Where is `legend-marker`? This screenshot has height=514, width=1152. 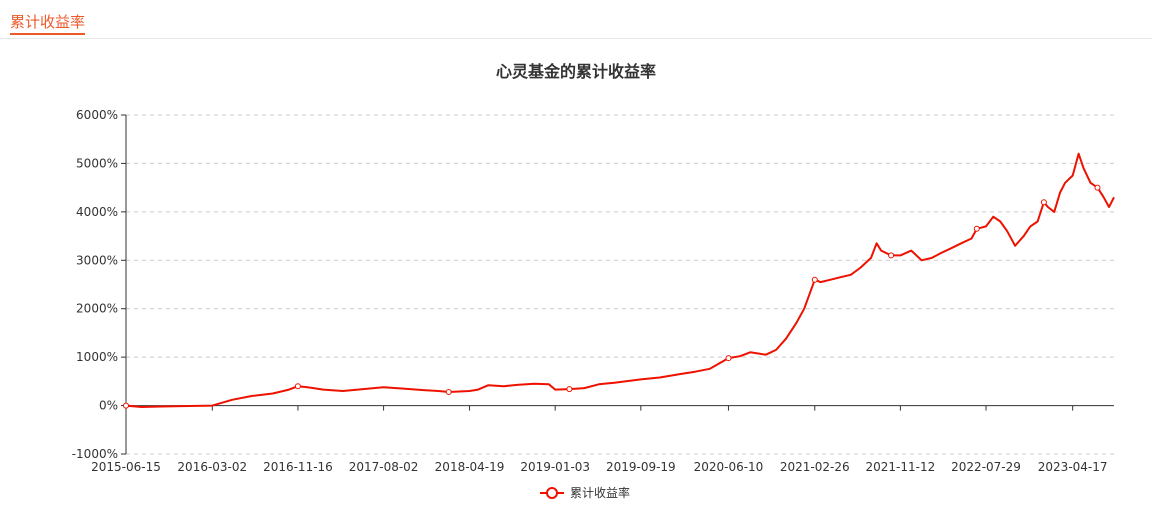
legend-marker is located at coordinates (552, 493).